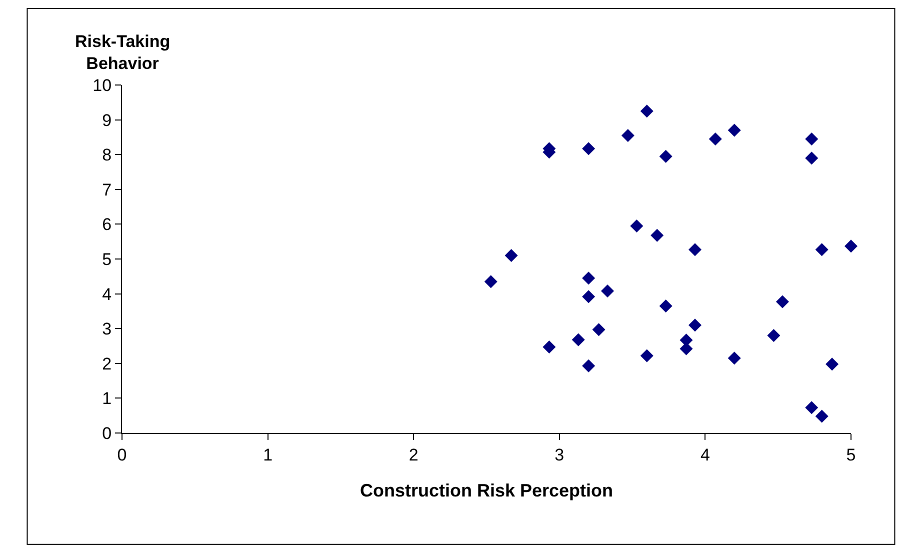  What do you see at coordinates (851, 454) in the screenshot?
I see `x-tick-label: 5` at bounding box center [851, 454].